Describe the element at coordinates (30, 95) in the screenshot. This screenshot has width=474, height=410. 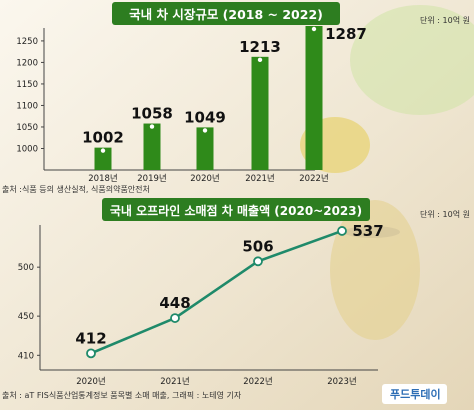
I see `chart1-y-ticks: 1000 1050 1100 1150 1200 1250` at that location.